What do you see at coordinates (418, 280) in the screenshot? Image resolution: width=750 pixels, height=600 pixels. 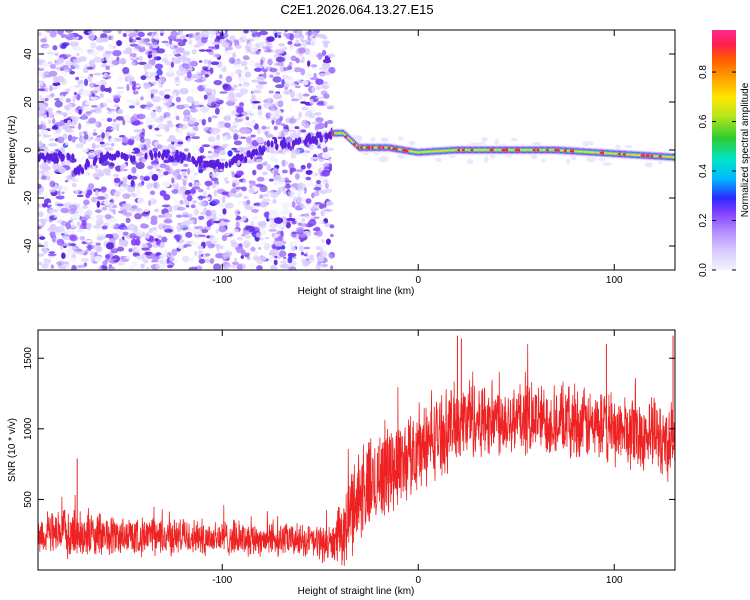 I see `spectrogram-x-tick-label: 0` at bounding box center [418, 280].